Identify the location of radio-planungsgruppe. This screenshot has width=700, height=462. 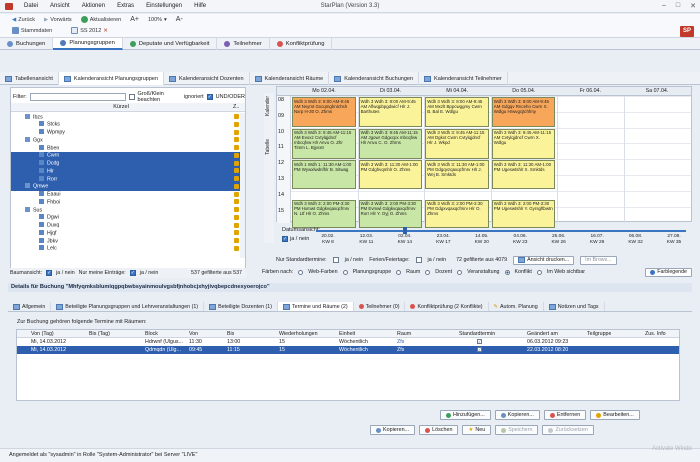
(345, 272).